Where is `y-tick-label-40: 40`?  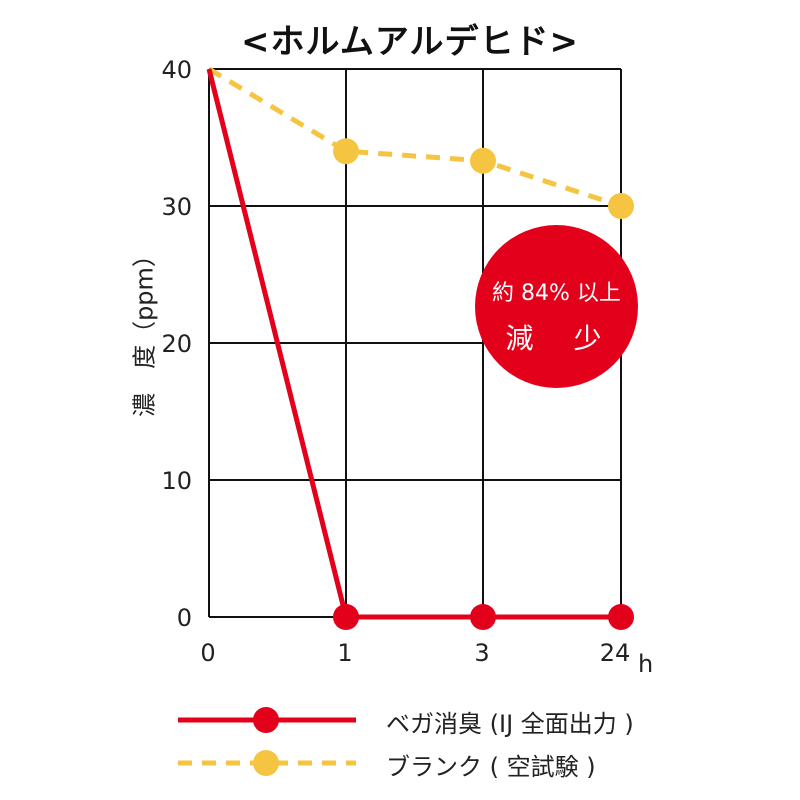
y-tick-label-40: 40 is located at coordinates (176, 70).